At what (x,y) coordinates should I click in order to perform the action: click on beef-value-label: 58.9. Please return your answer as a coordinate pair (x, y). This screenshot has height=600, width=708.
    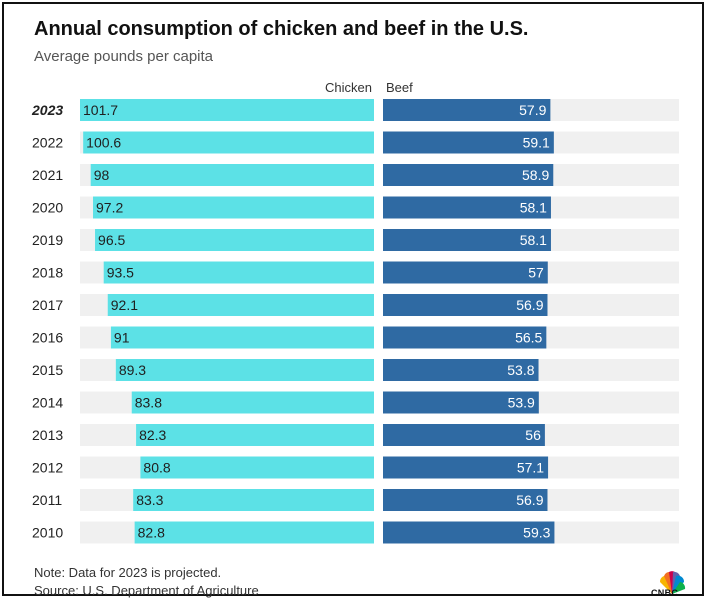
    Looking at the image, I should click on (535, 175).